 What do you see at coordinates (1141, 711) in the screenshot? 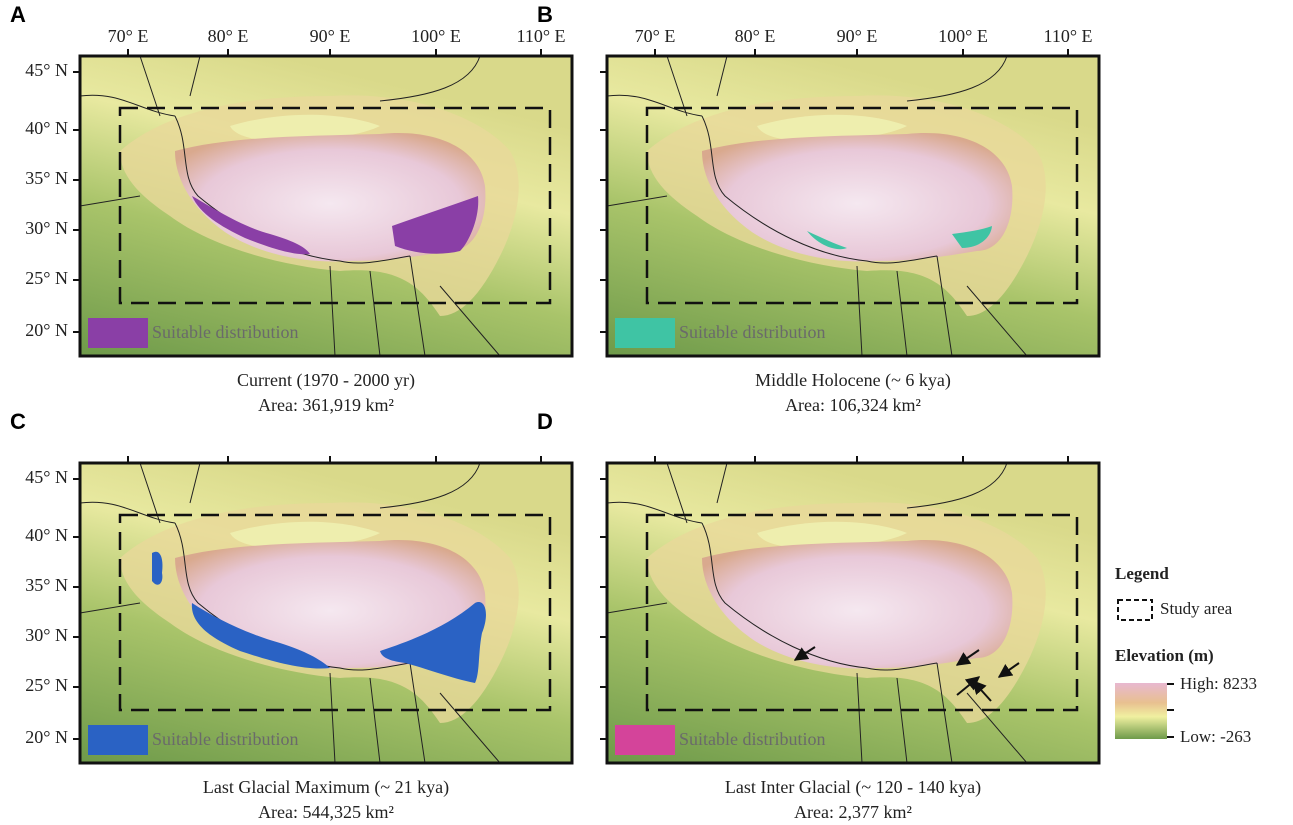
I see `elevation-ramp` at bounding box center [1141, 711].